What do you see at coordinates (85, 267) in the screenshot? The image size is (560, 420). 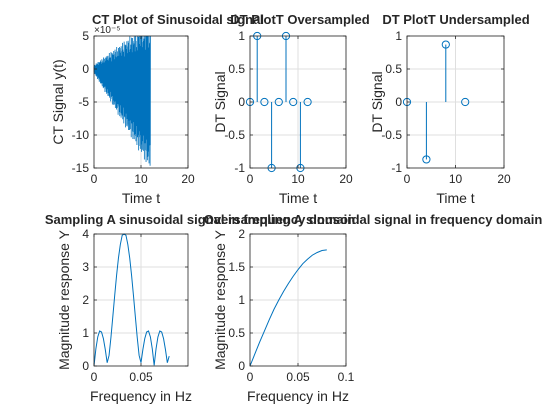 I see `y-tick-label: 3` at bounding box center [85, 267].